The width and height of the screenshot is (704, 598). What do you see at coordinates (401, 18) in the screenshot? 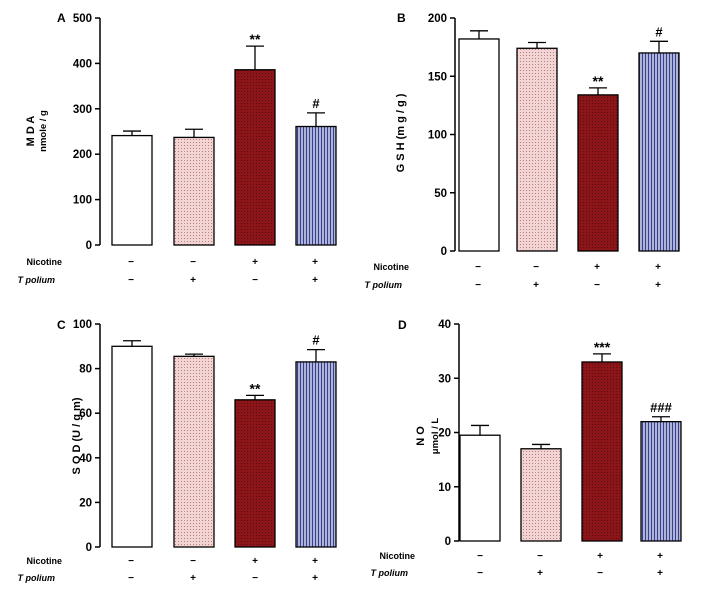
I see `panel-letter: B` at bounding box center [401, 18].